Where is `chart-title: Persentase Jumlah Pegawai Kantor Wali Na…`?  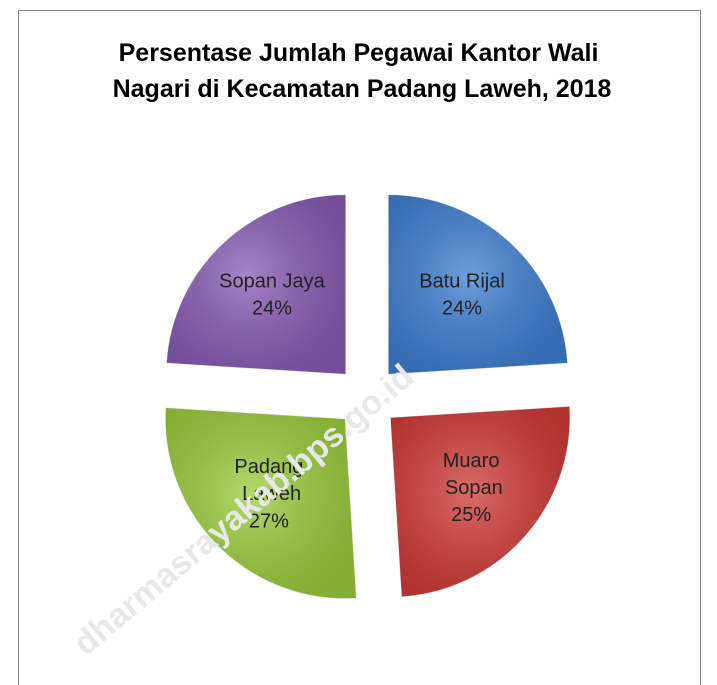 chart-title: Persentase Jumlah Pegawai Kantor Wali Na… is located at coordinates (362, 71).